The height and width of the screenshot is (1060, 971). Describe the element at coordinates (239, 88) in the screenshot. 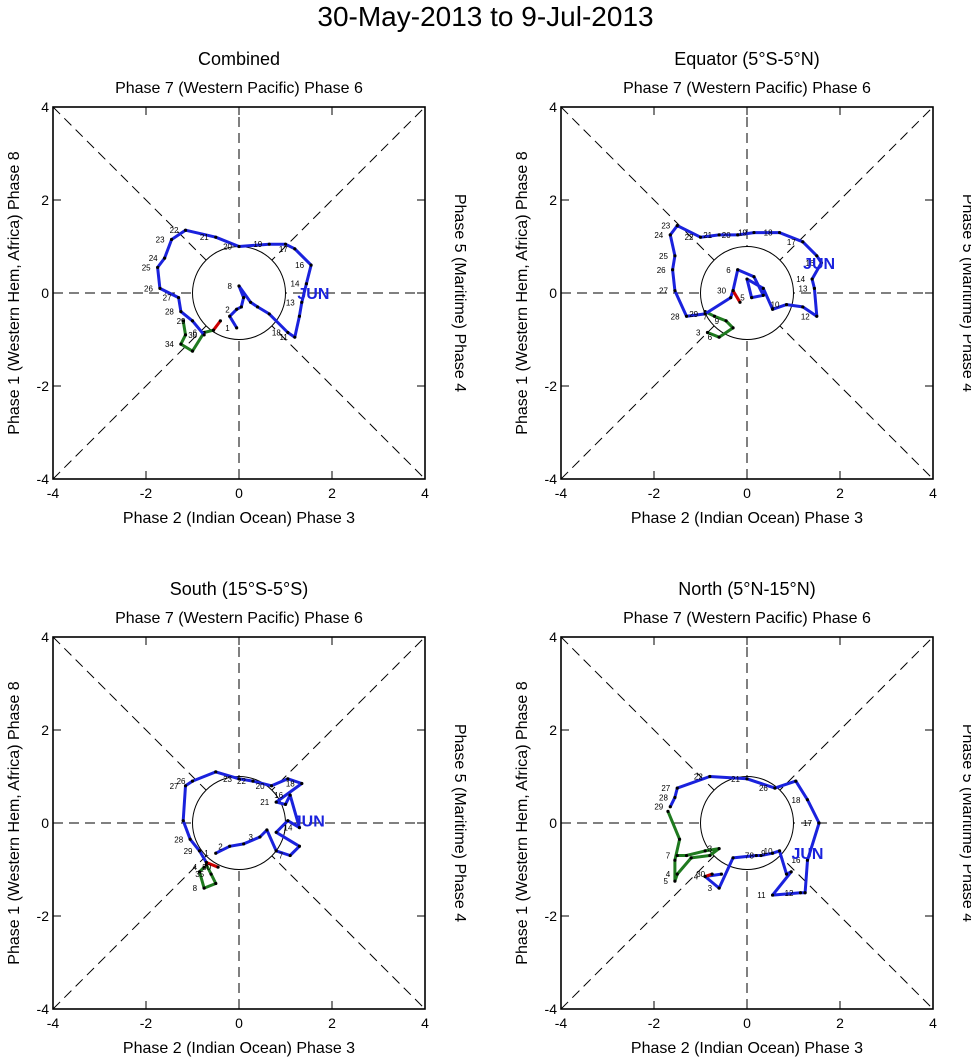

I see `top-axis-label: Phase 7 (Western Pacific) Phase 6` at that location.